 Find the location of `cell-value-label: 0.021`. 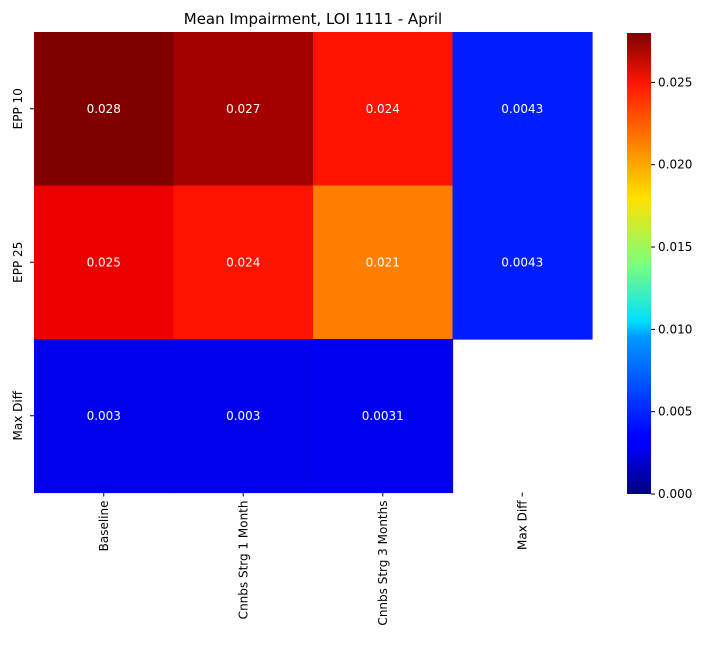

cell-value-label: 0.021 is located at coordinates (383, 262).